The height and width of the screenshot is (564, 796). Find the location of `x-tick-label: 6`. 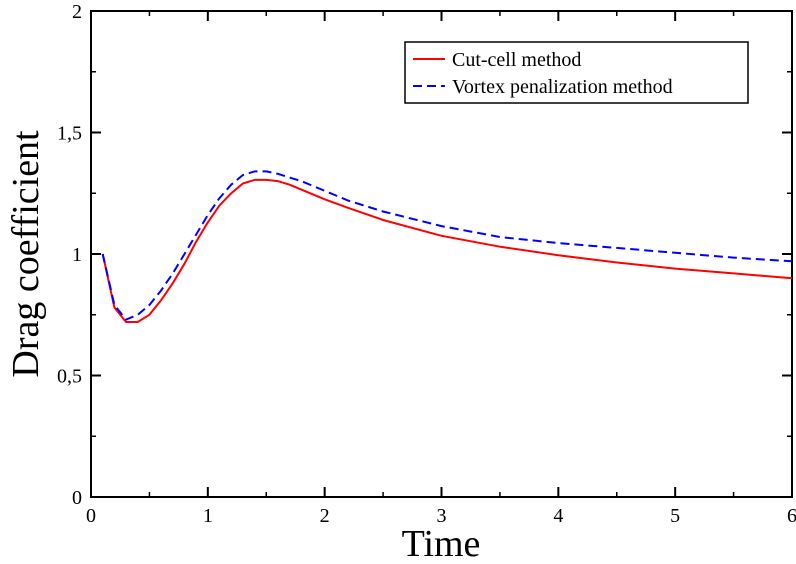

x-tick-label: 6 is located at coordinates (791, 516).